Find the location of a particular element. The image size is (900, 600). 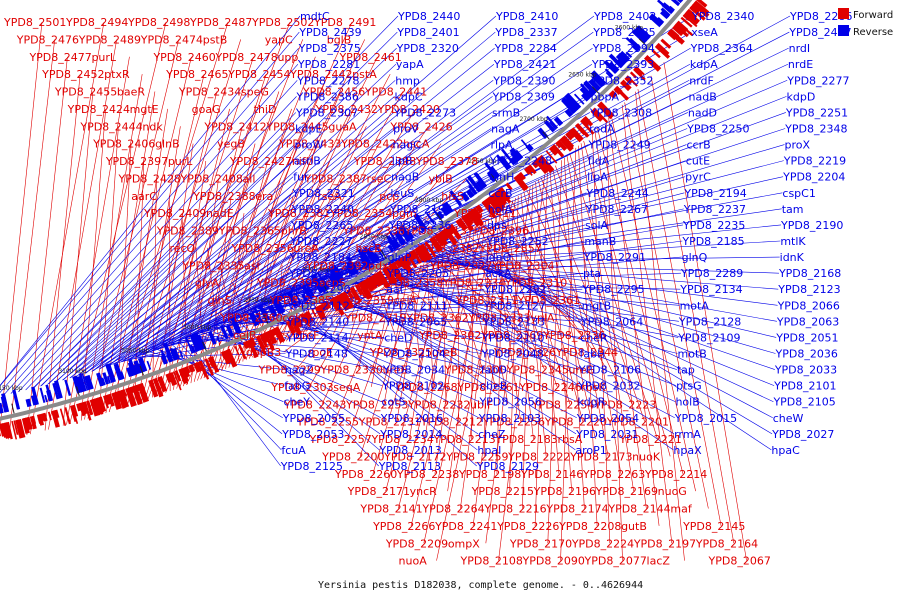

gene-label: YPD8_2336 is located at coordinates (573, 335).